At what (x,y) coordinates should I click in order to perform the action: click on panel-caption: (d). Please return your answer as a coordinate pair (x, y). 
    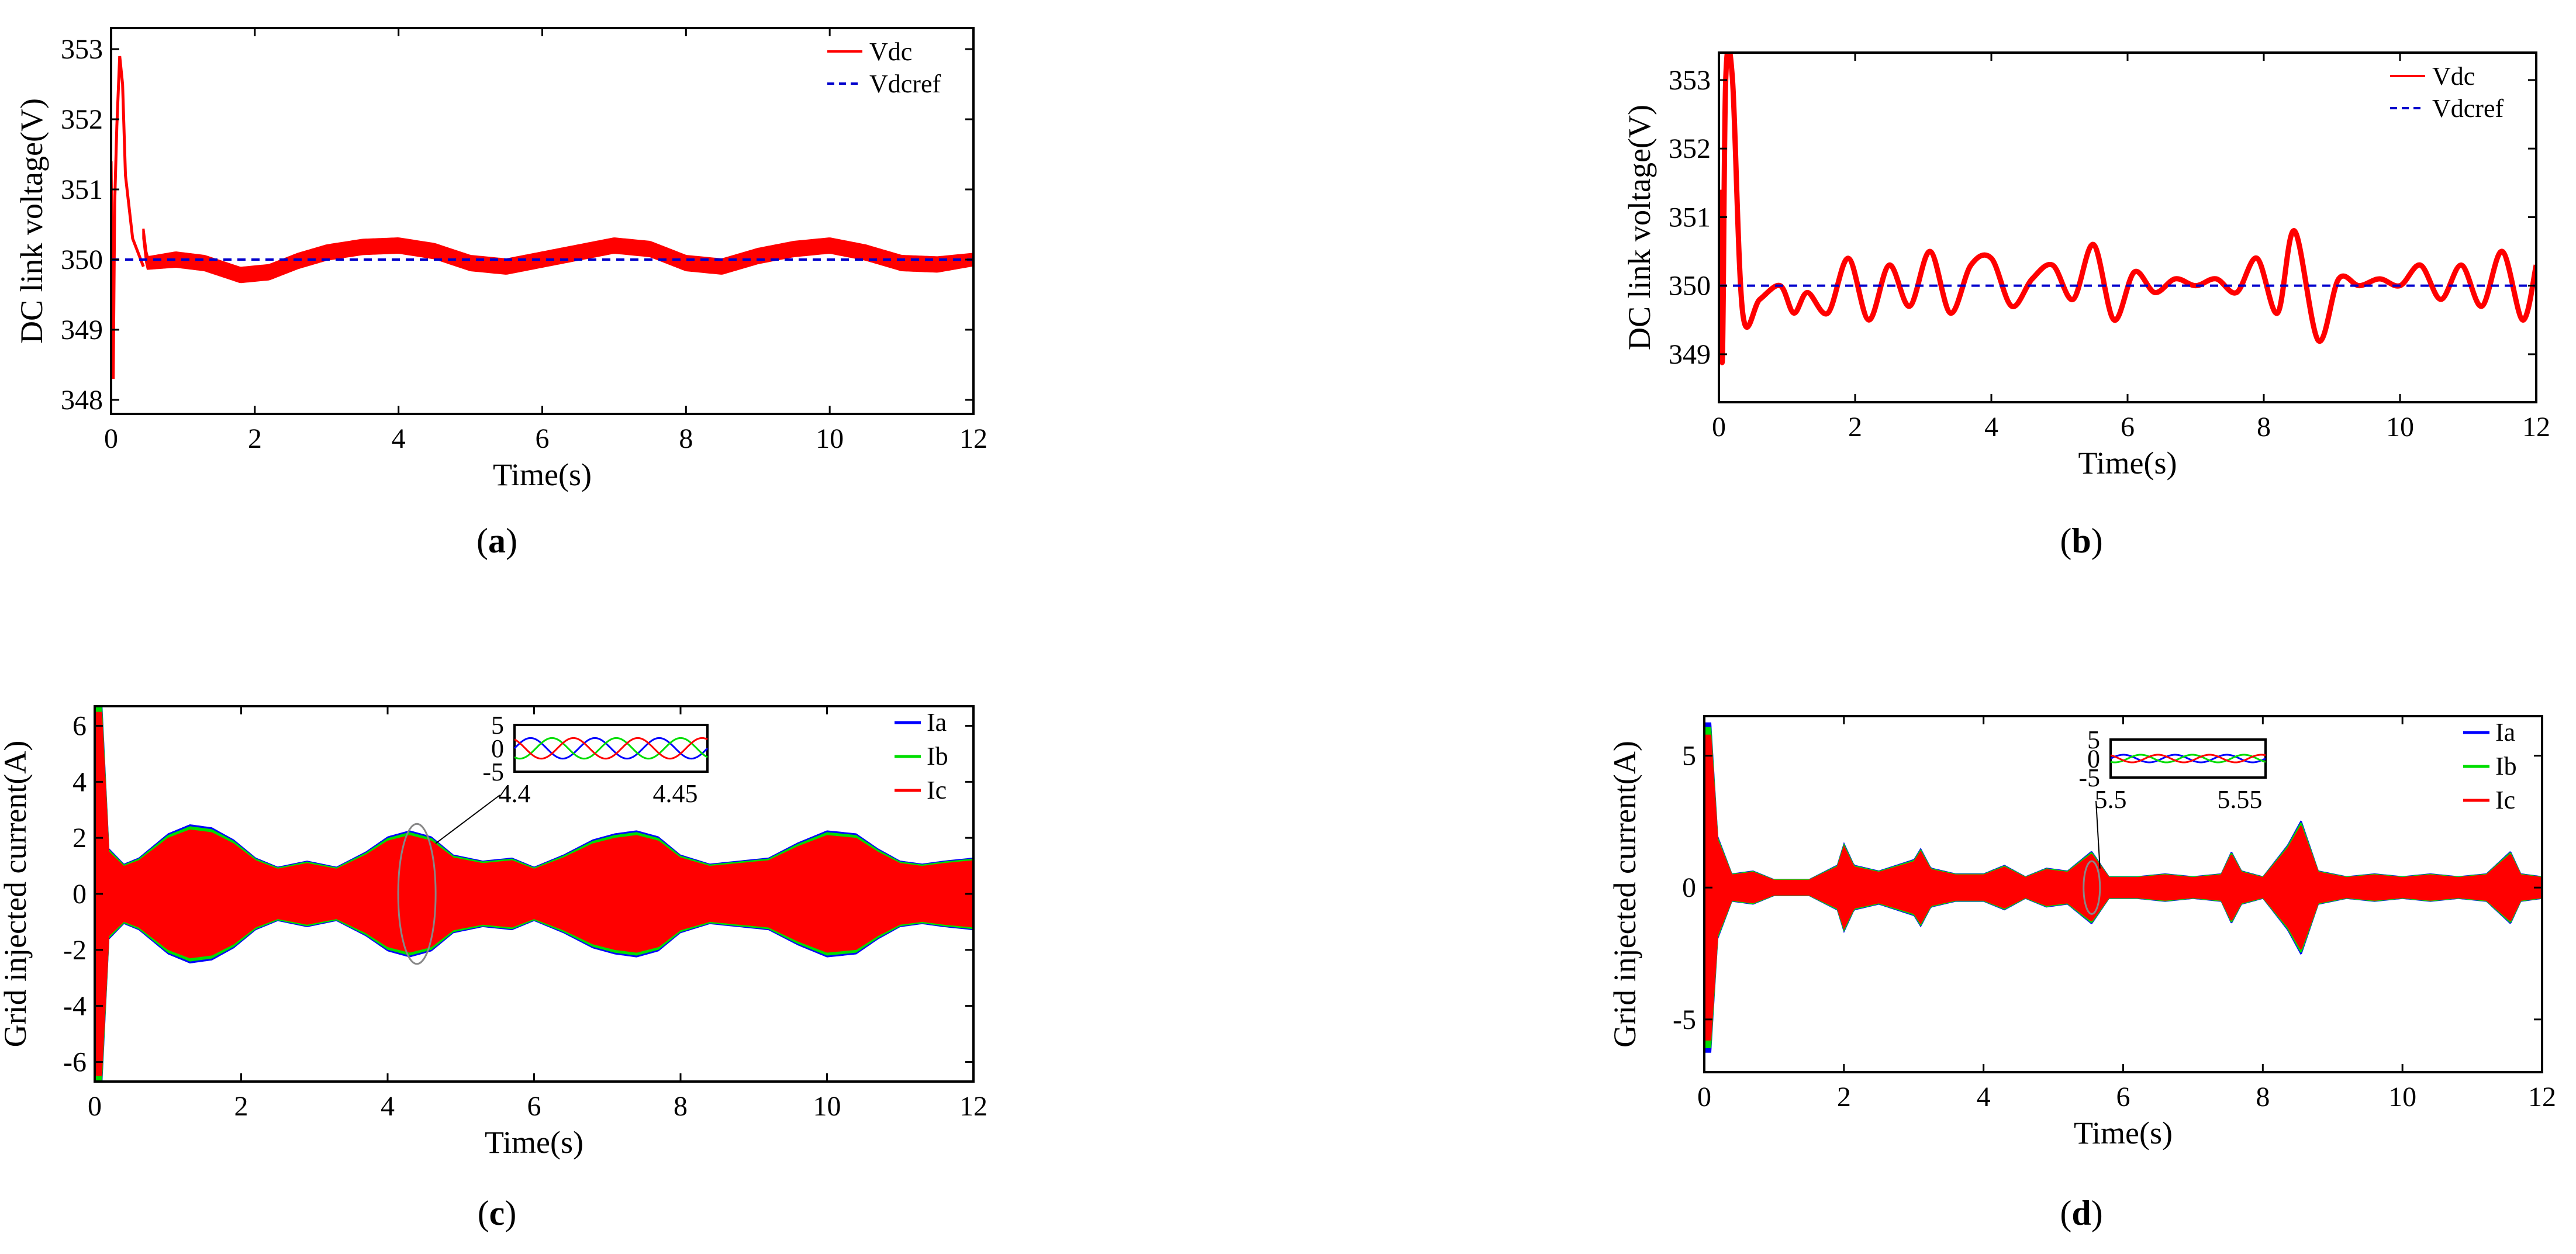
    Looking at the image, I should click on (2081, 1213).